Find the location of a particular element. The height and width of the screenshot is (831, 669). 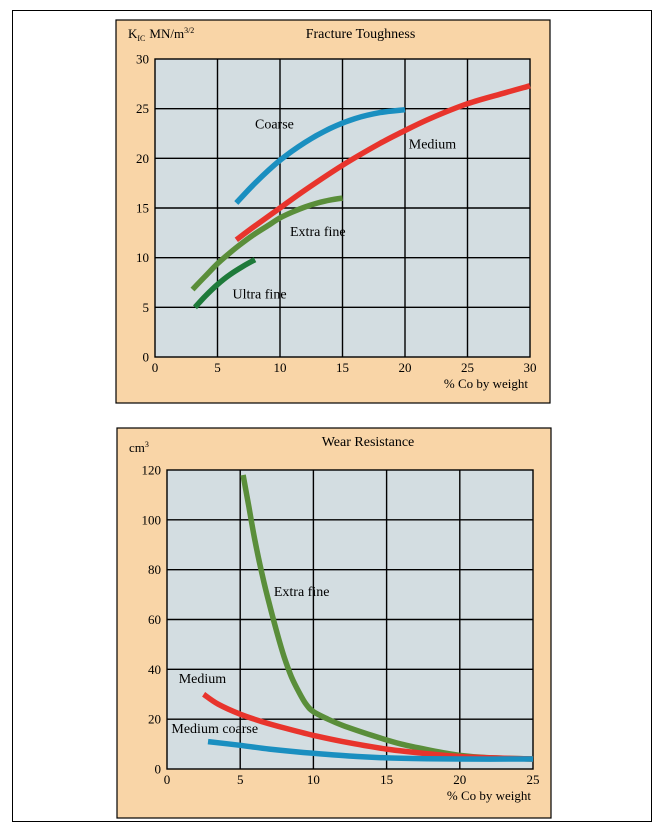

y-tick-label: 30 is located at coordinates (142, 59).